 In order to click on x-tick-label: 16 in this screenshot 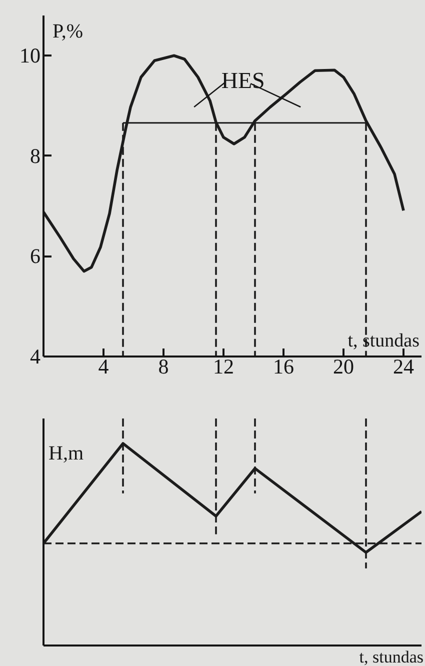, I will do `click(283, 366)`.